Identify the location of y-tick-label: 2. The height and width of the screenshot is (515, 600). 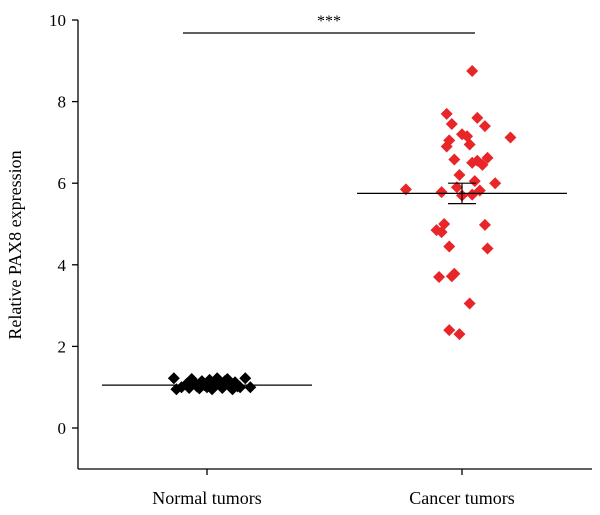
(62, 346).